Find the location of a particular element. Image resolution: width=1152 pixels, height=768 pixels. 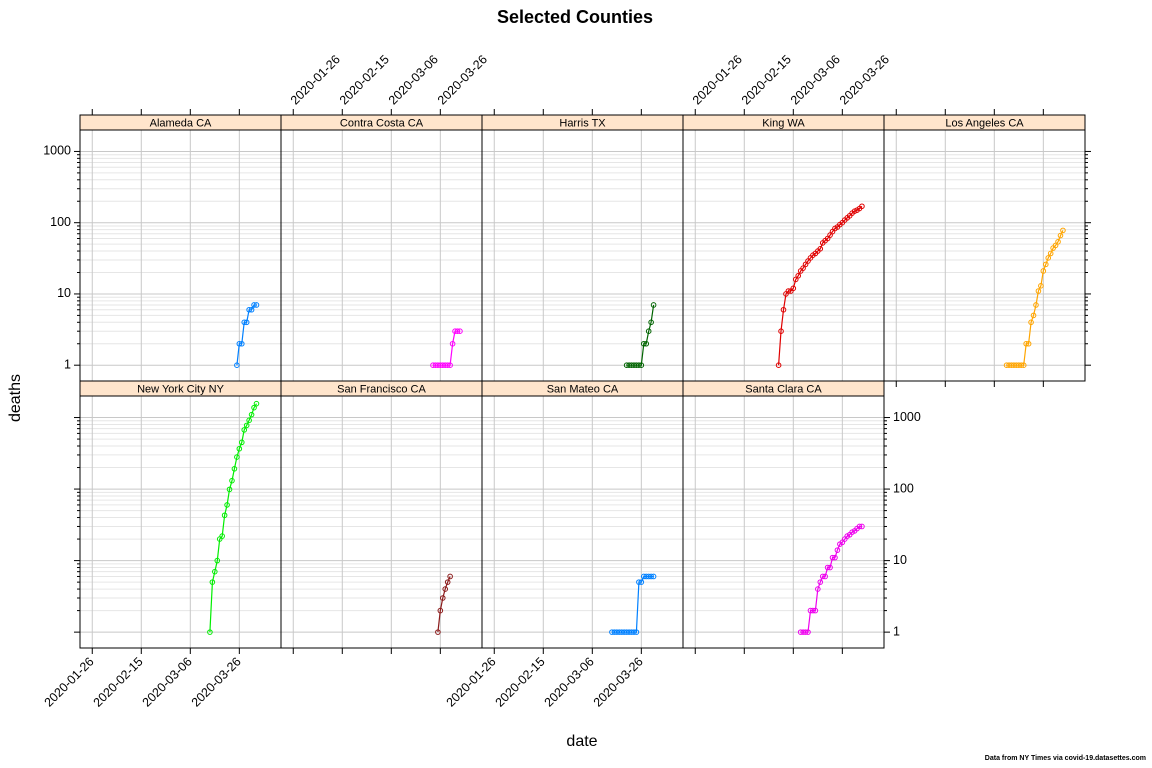

panel-san-mateo-ca: San Mateo CA is located at coordinates (582, 514).